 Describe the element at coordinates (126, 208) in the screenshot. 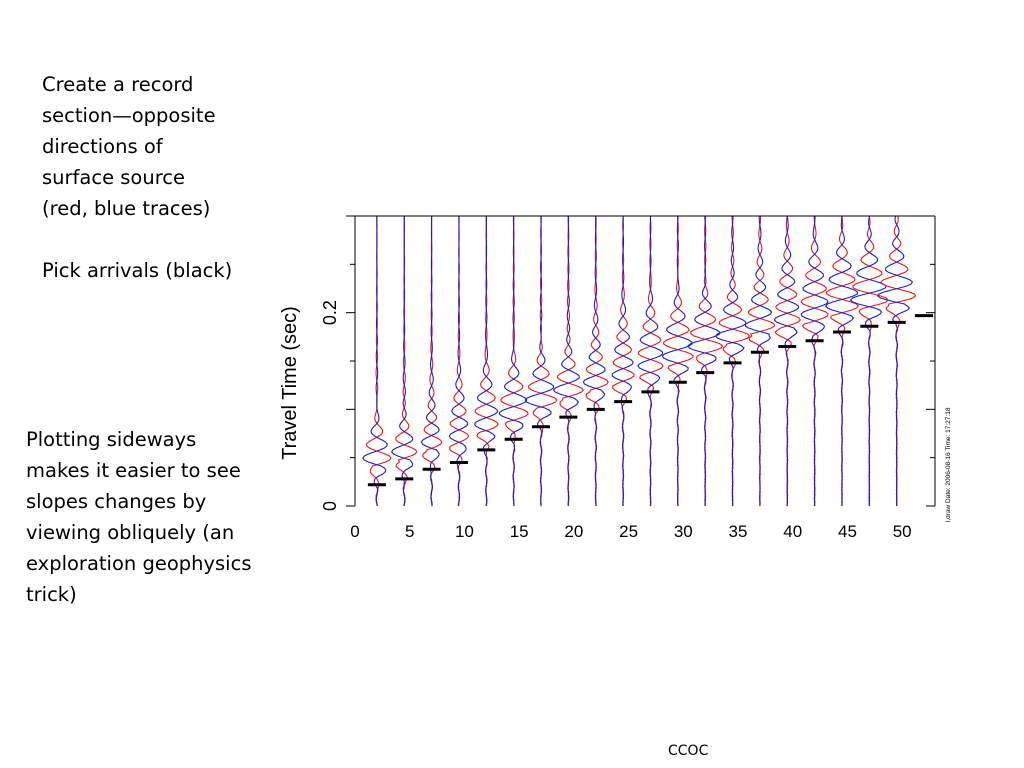

I see `note-line: (red, blue traces)` at that location.